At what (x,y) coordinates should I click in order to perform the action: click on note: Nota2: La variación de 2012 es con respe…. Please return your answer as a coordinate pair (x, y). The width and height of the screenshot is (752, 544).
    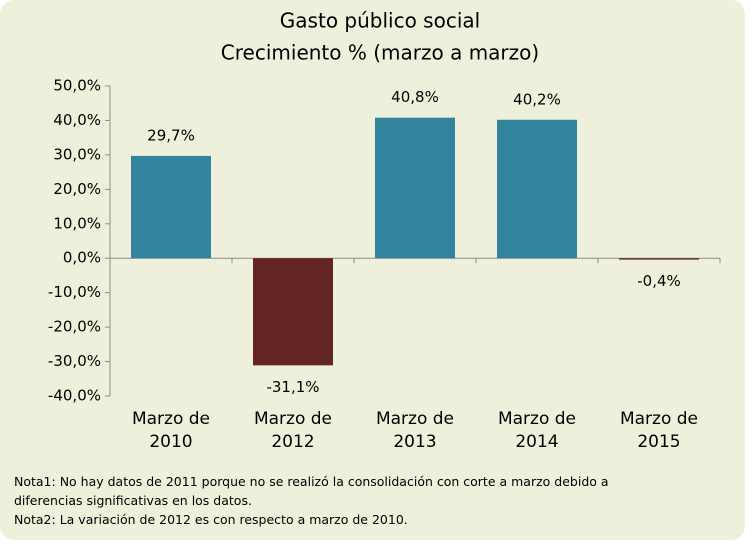
    Looking at the image, I should click on (211, 519).